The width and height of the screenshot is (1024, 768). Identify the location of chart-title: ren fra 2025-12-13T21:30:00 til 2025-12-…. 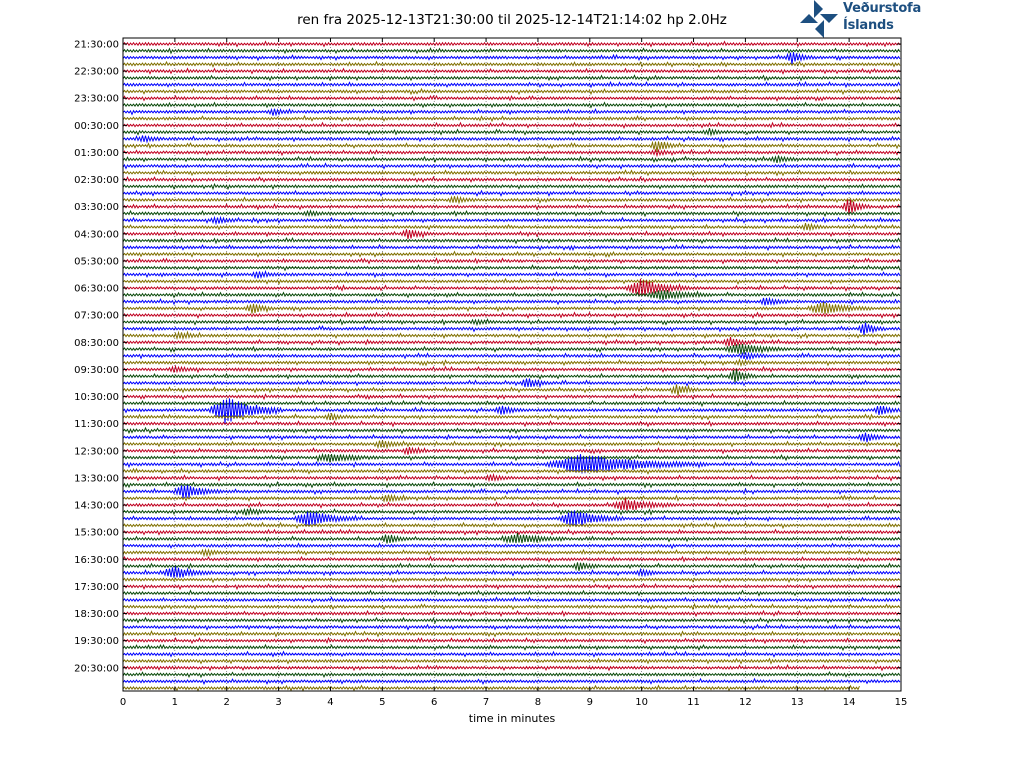
(512, 20).